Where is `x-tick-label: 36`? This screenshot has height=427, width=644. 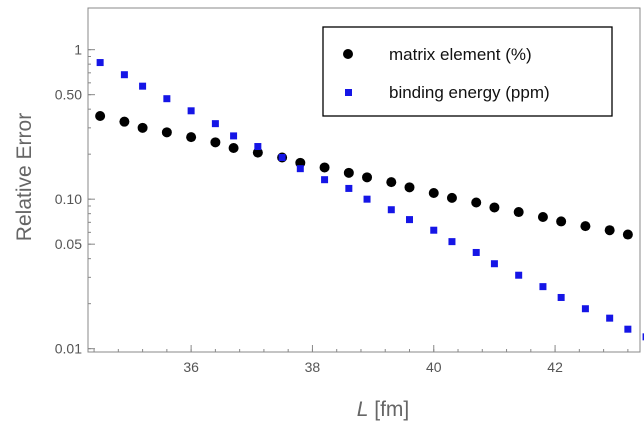 x-tick-label: 36 is located at coordinates (191, 367).